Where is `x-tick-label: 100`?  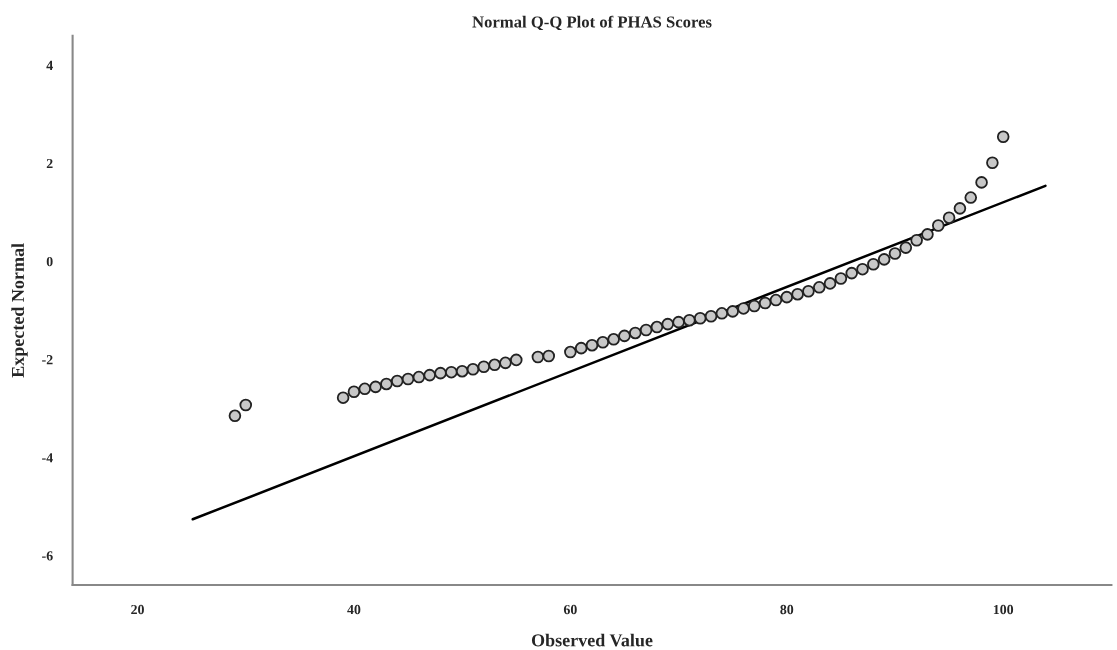
x-tick-label: 100 is located at coordinates (1003, 609).